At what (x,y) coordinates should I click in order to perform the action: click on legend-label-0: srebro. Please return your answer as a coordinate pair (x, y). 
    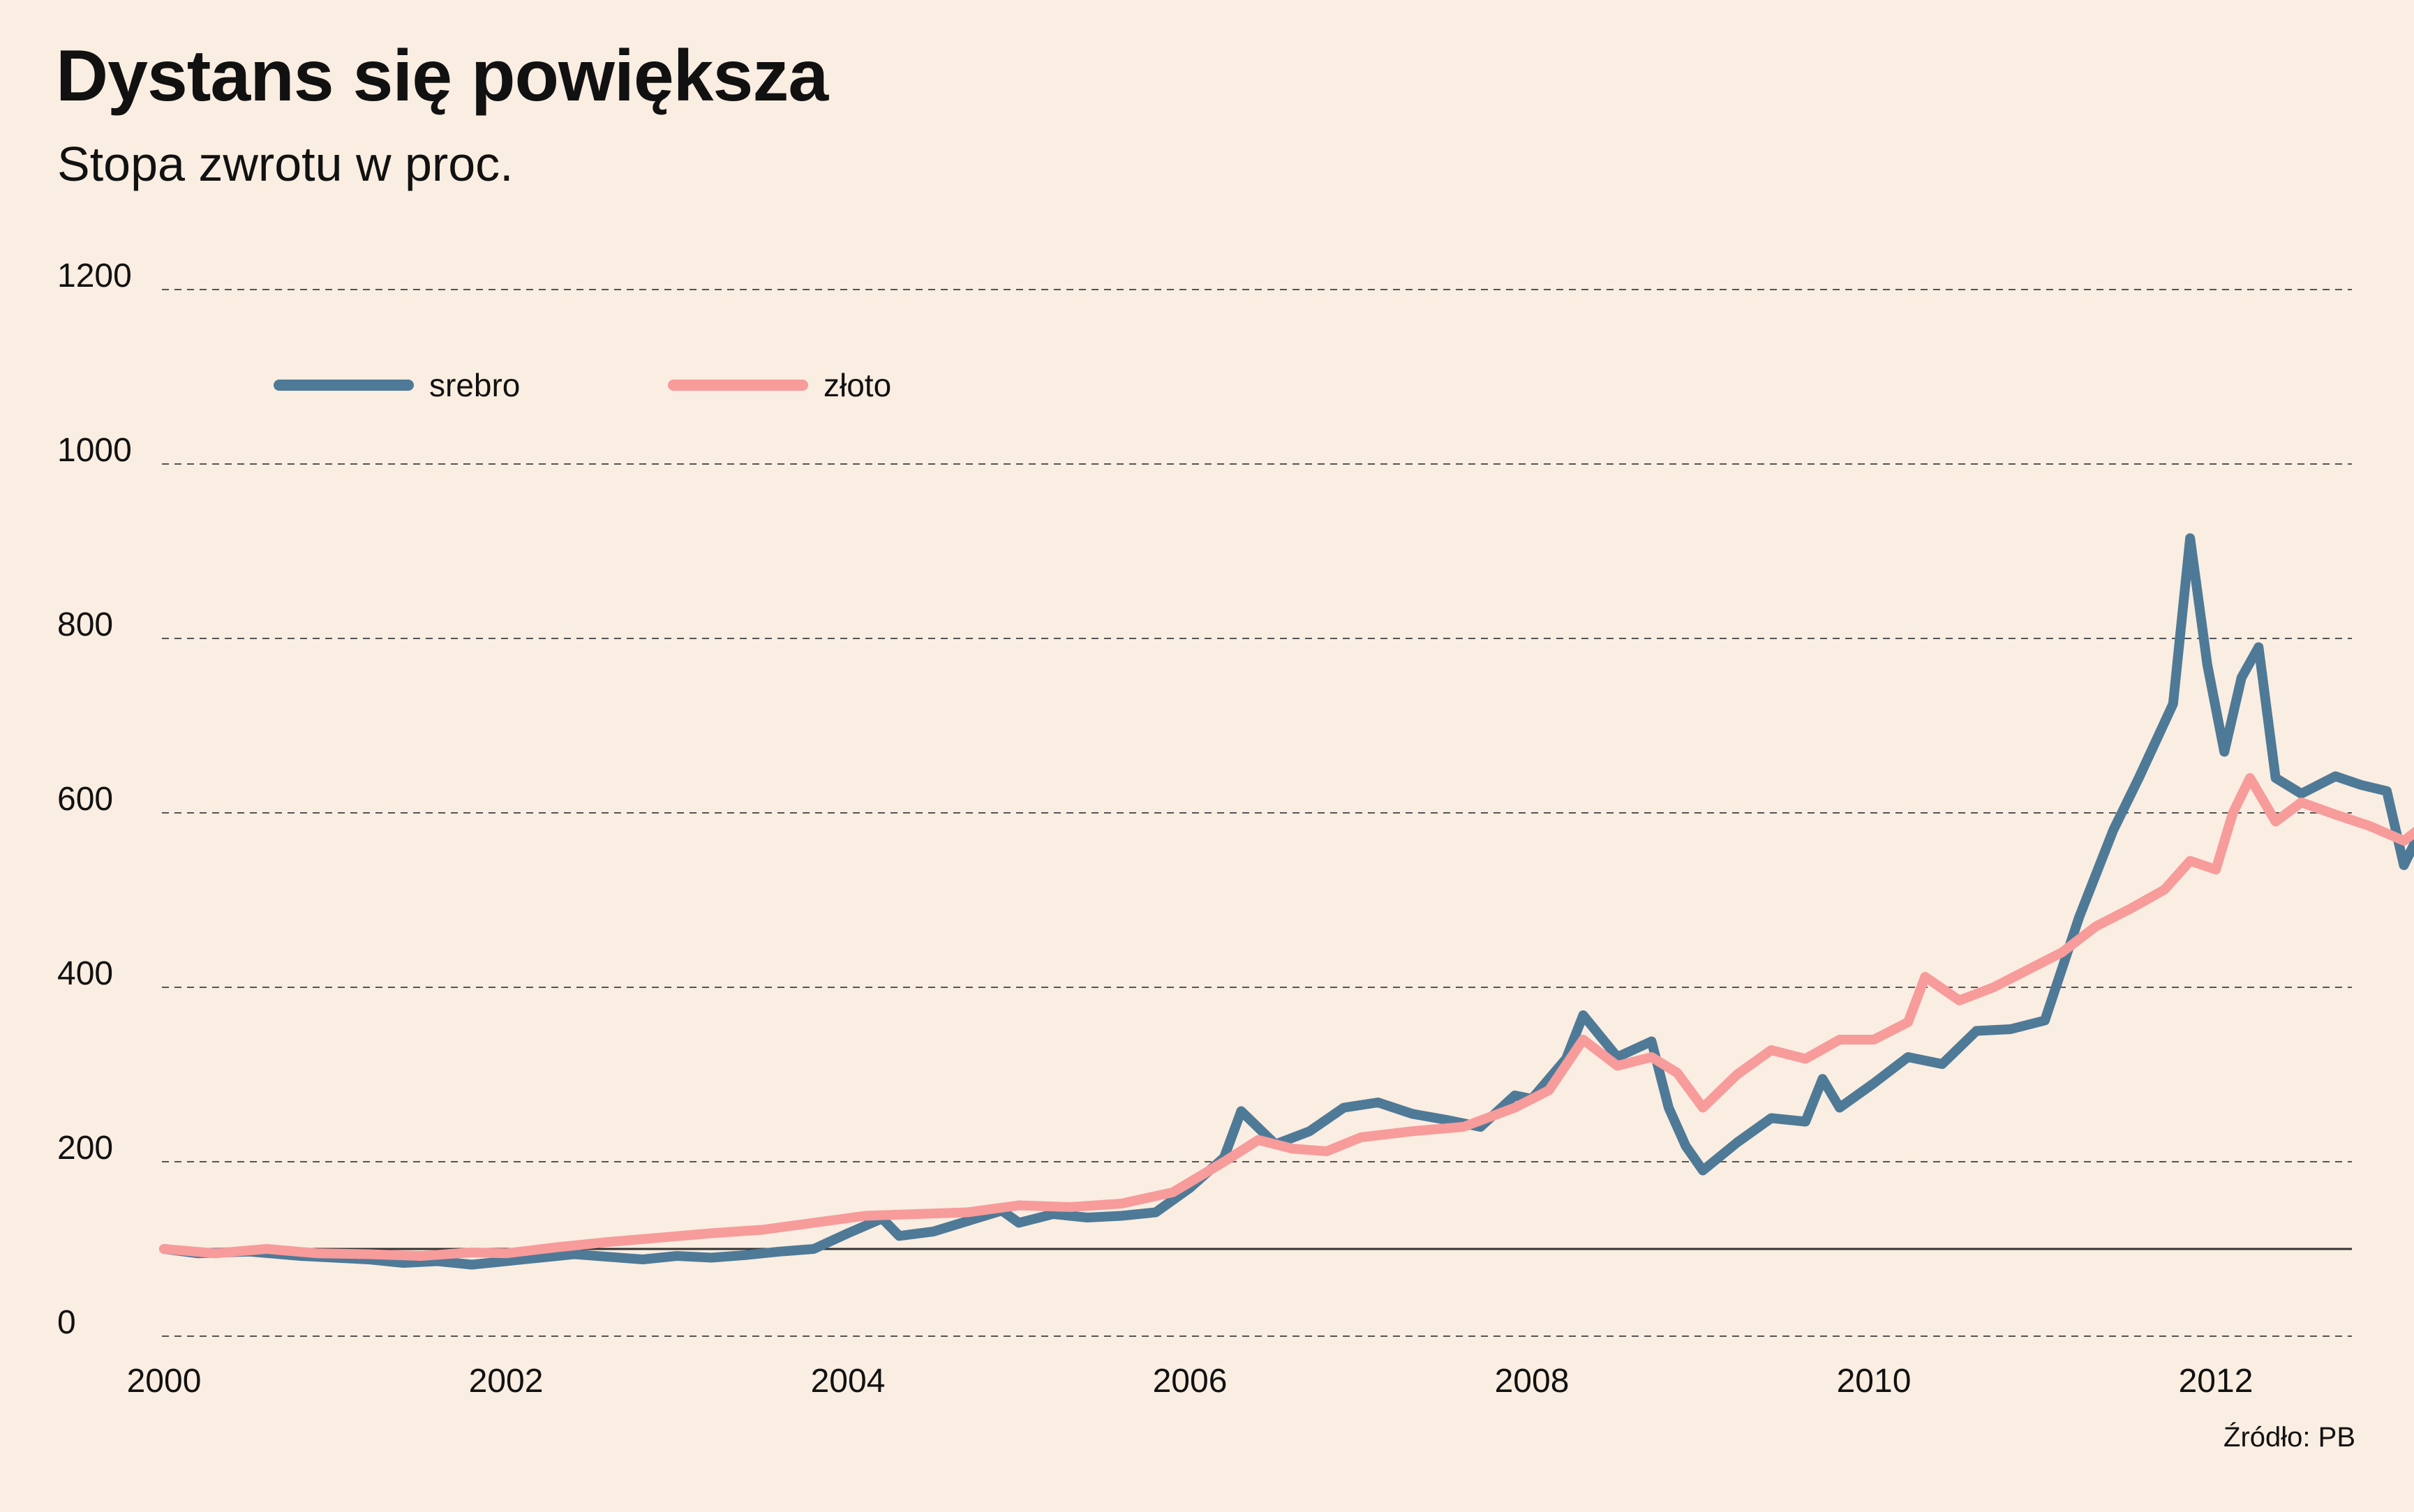
    Looking at the image, I should click on (475, 385).